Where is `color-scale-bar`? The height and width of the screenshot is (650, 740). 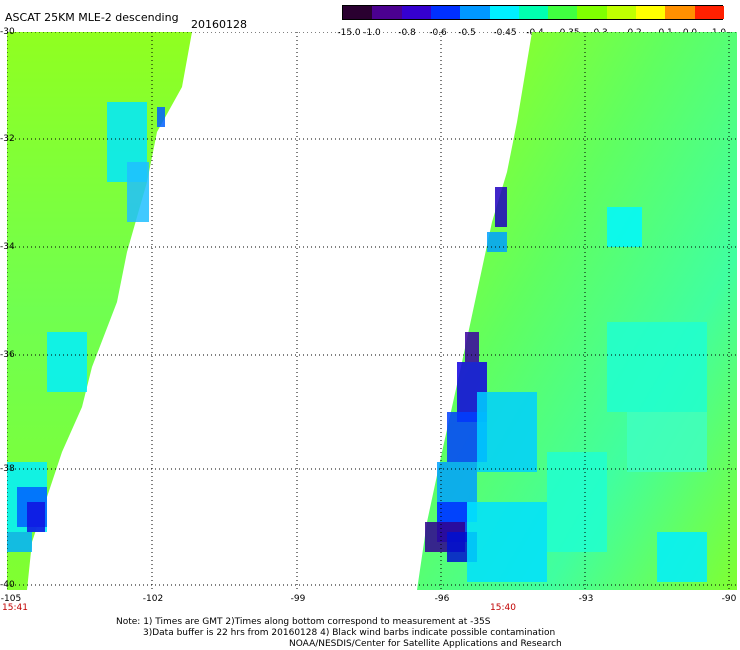 color-scale-bar is located at coordinates (533, 12).